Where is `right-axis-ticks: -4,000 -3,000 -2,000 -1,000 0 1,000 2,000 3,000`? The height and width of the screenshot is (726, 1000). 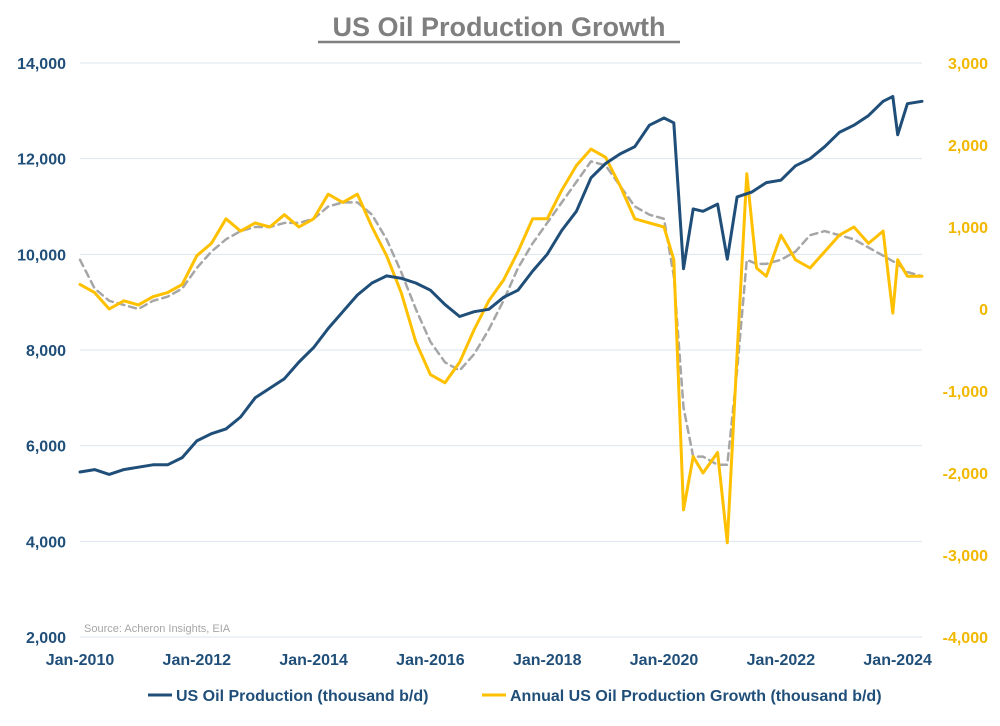
right-axis-ticks: -4,000 -3,000 -2,000 -1,000 0 1,000 2,000 3,000 is located at coordinates (965, 351).